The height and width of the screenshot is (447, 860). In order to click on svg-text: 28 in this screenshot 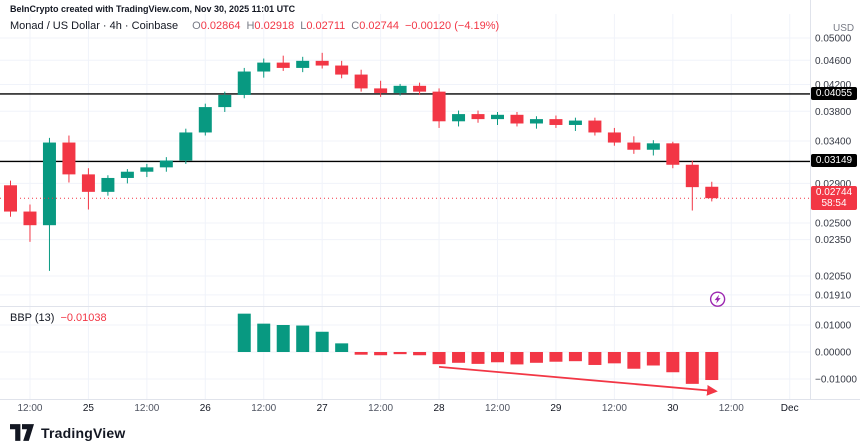, I will do `click(439, 408)`.